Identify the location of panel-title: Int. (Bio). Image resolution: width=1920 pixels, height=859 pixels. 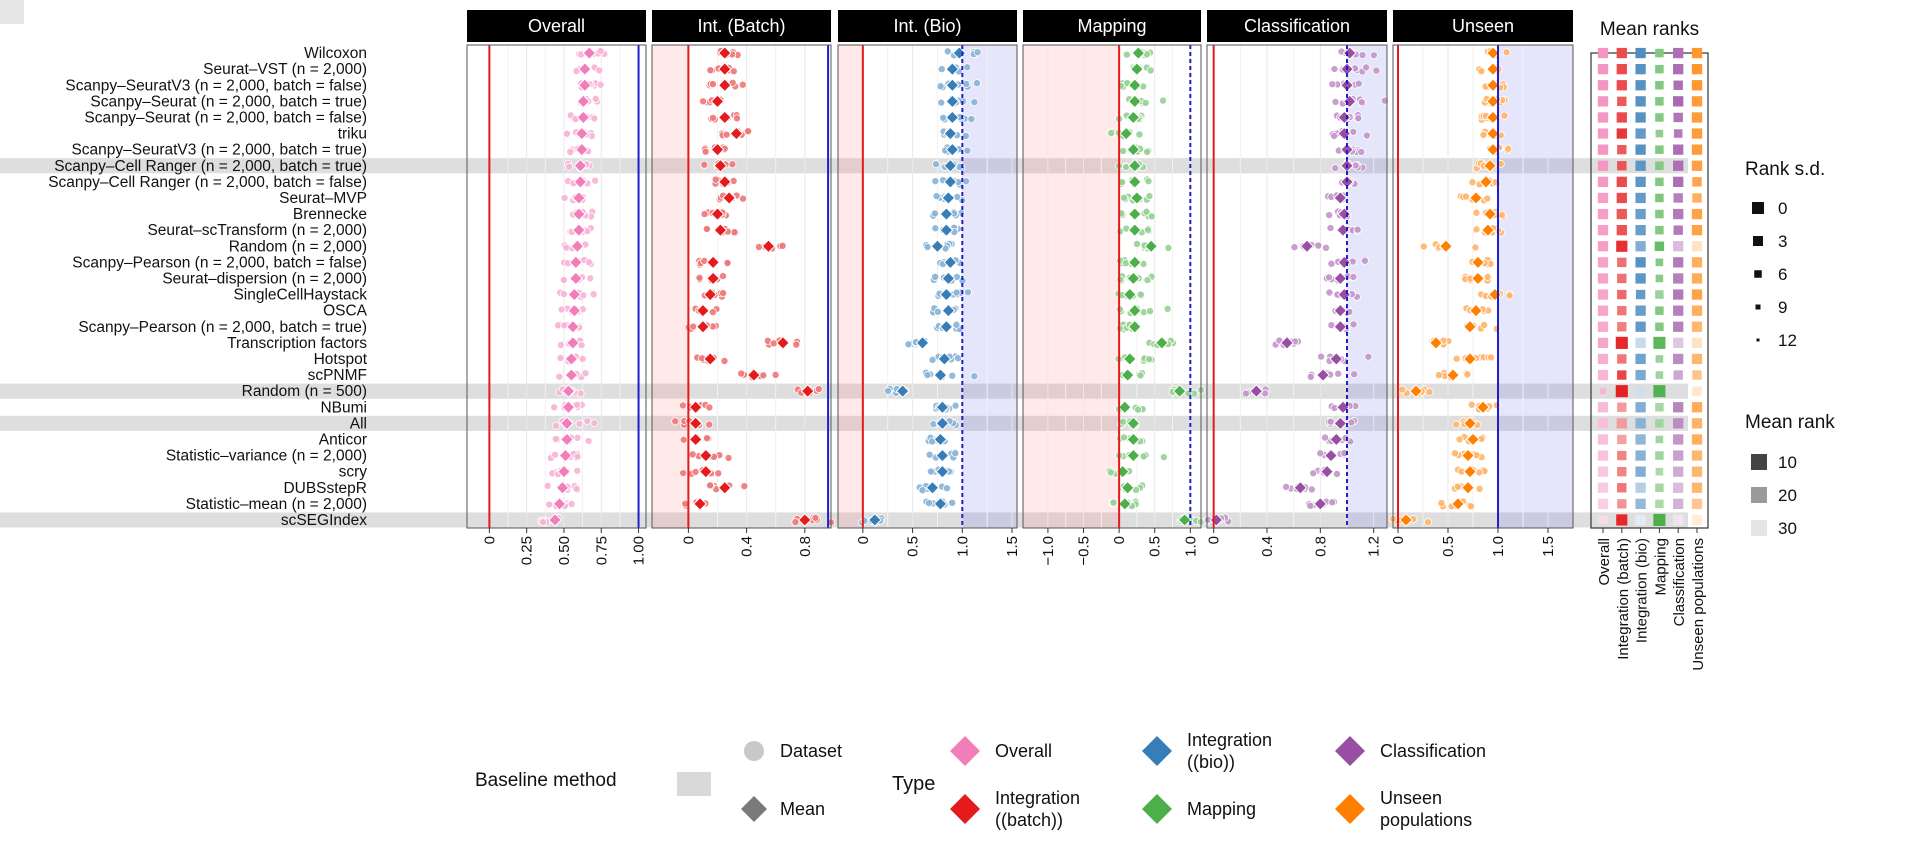
(927, 26).